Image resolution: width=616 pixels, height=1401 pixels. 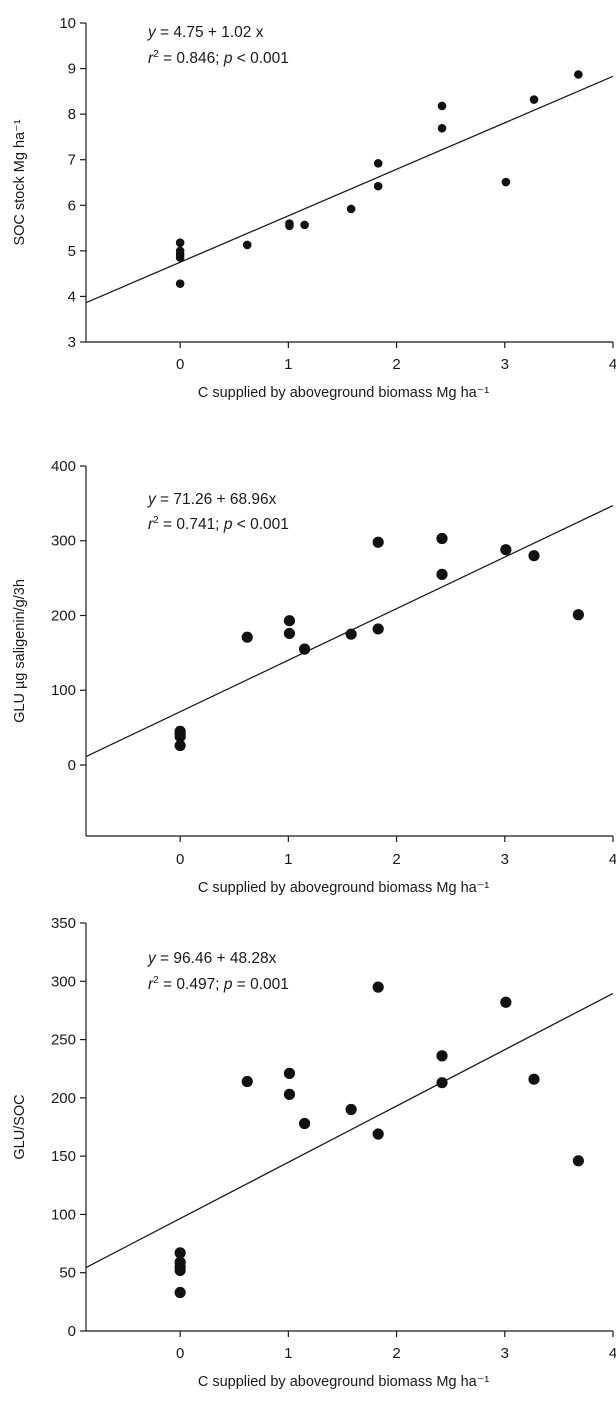 What do you see at coordinates (63, 1040) in the screenshot?
I see `y-tick-label: 250` at bounding box center [63, 1040].